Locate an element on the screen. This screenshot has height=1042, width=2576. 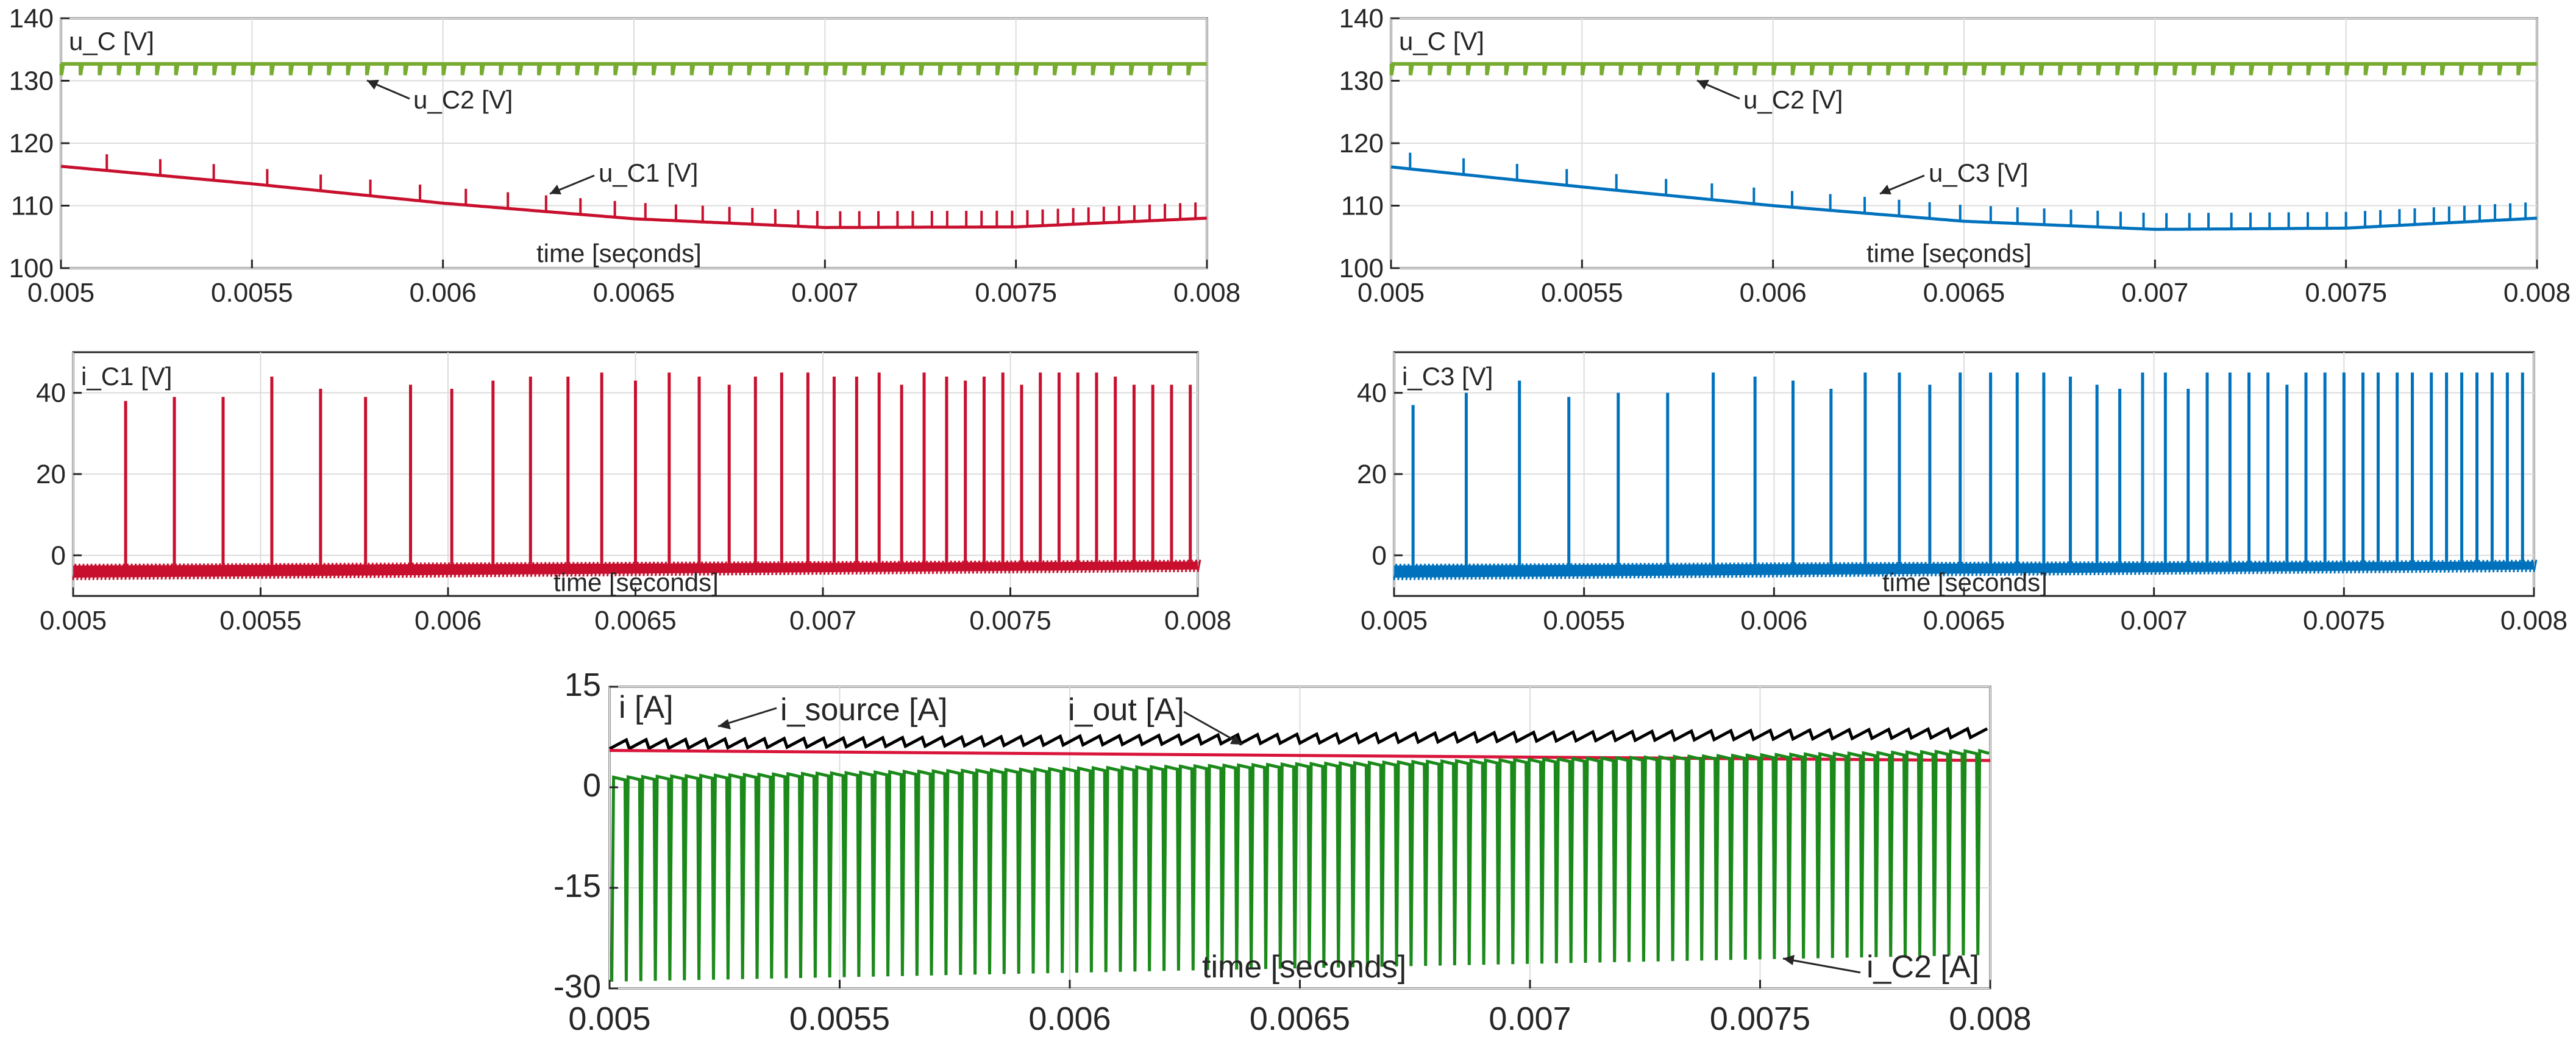
annotation-i-c2: i_C2 [A] is located at coordinates (1922, 967).